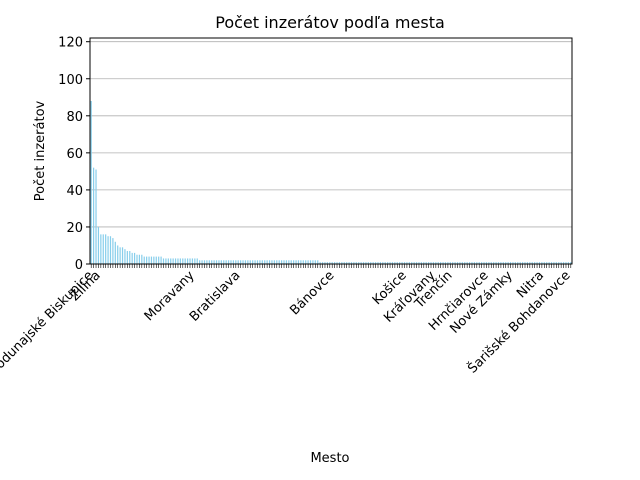 The image size is (640, 480). I want to click on y-tick-label: 40, so click(74, 191).